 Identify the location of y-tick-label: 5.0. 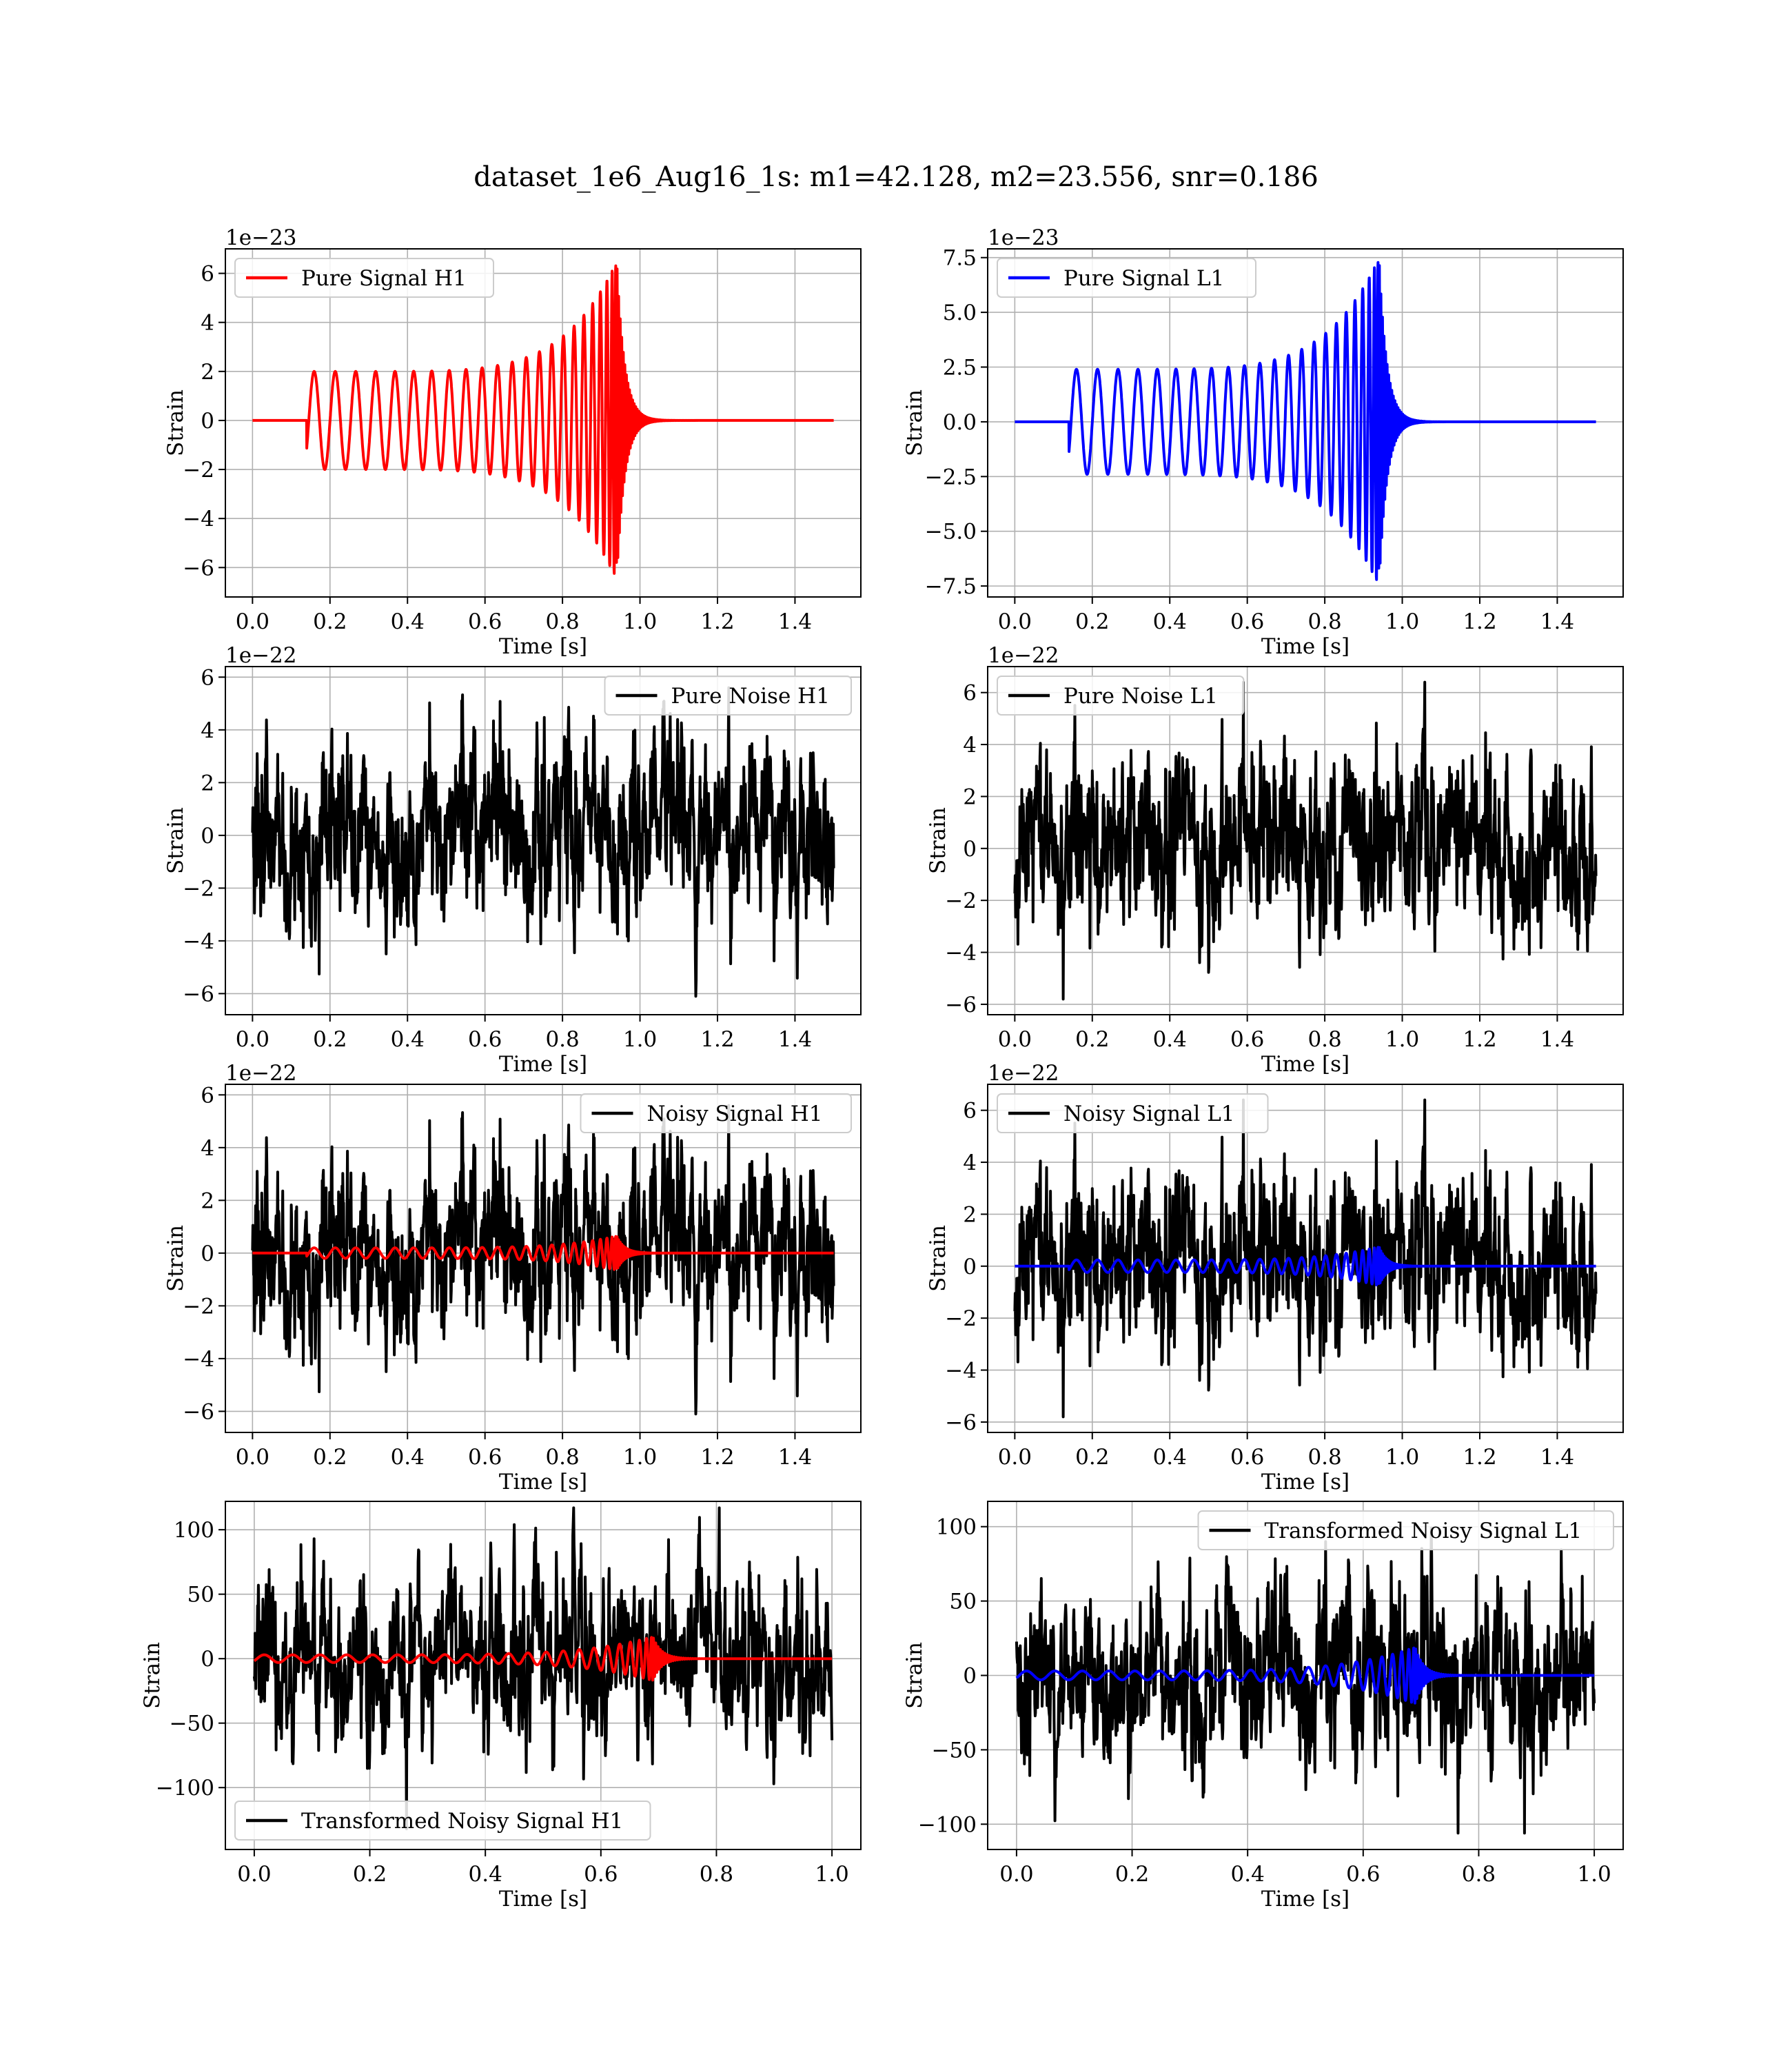
(960, 313).